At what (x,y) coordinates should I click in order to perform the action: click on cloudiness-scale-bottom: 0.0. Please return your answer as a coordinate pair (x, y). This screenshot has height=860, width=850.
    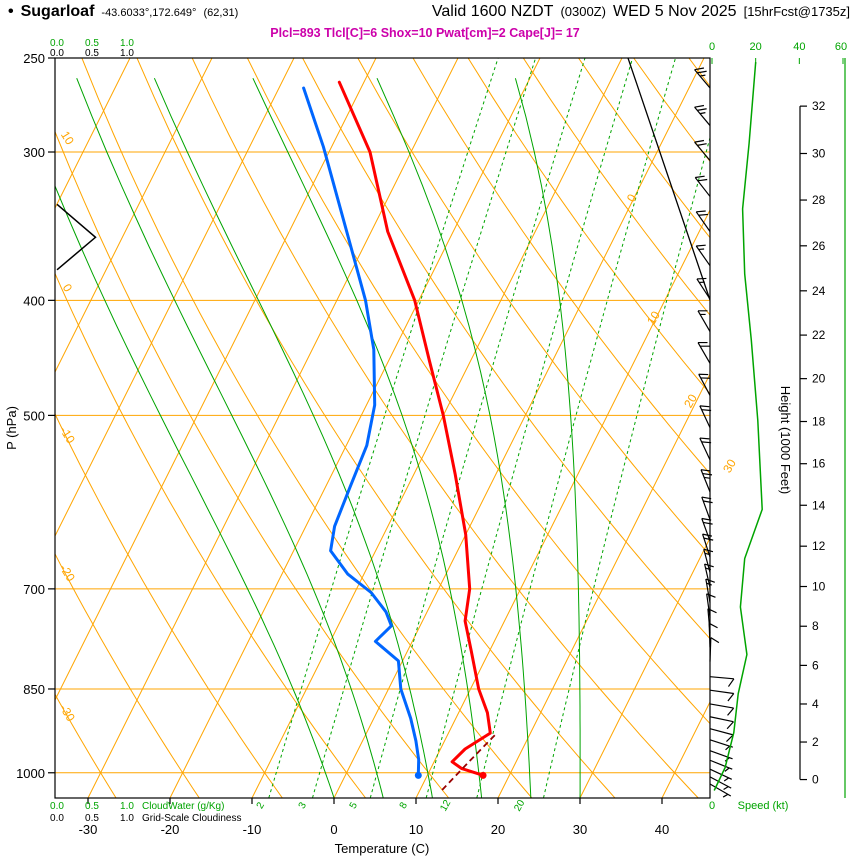
    Looking at the image, I should click on (57, 818).